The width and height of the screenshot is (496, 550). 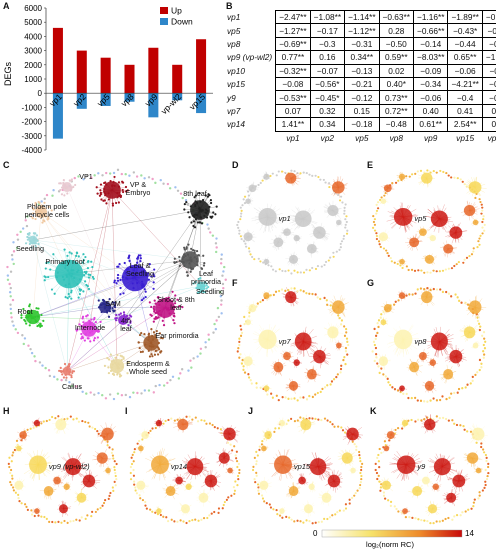 I want to click on network-label-e: vp5, so click(x=420, y=219).